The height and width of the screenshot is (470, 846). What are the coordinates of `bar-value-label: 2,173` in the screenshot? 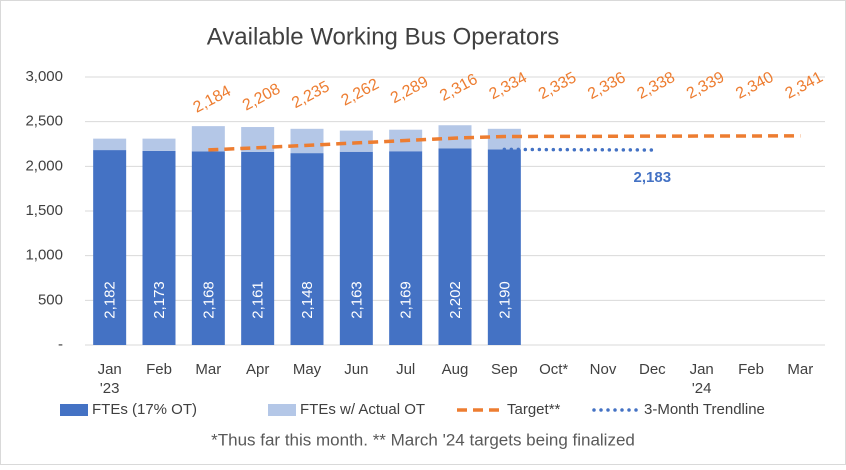 It's located at (159, 300).